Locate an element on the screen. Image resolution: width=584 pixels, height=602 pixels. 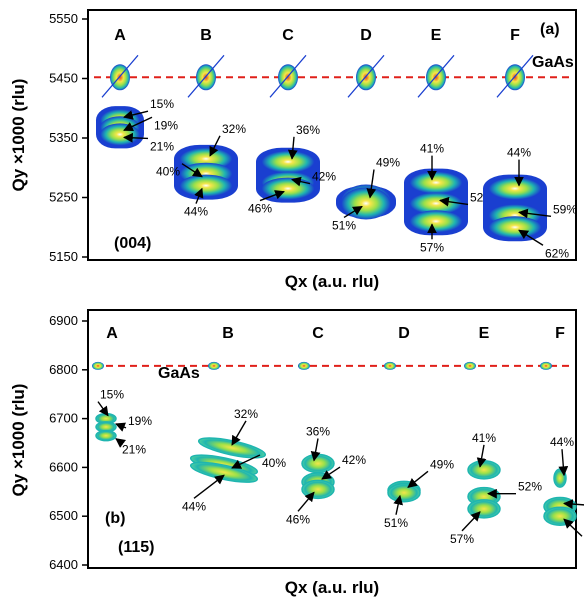
y-tick-label: 5150 is located at coordinates (63, 256).